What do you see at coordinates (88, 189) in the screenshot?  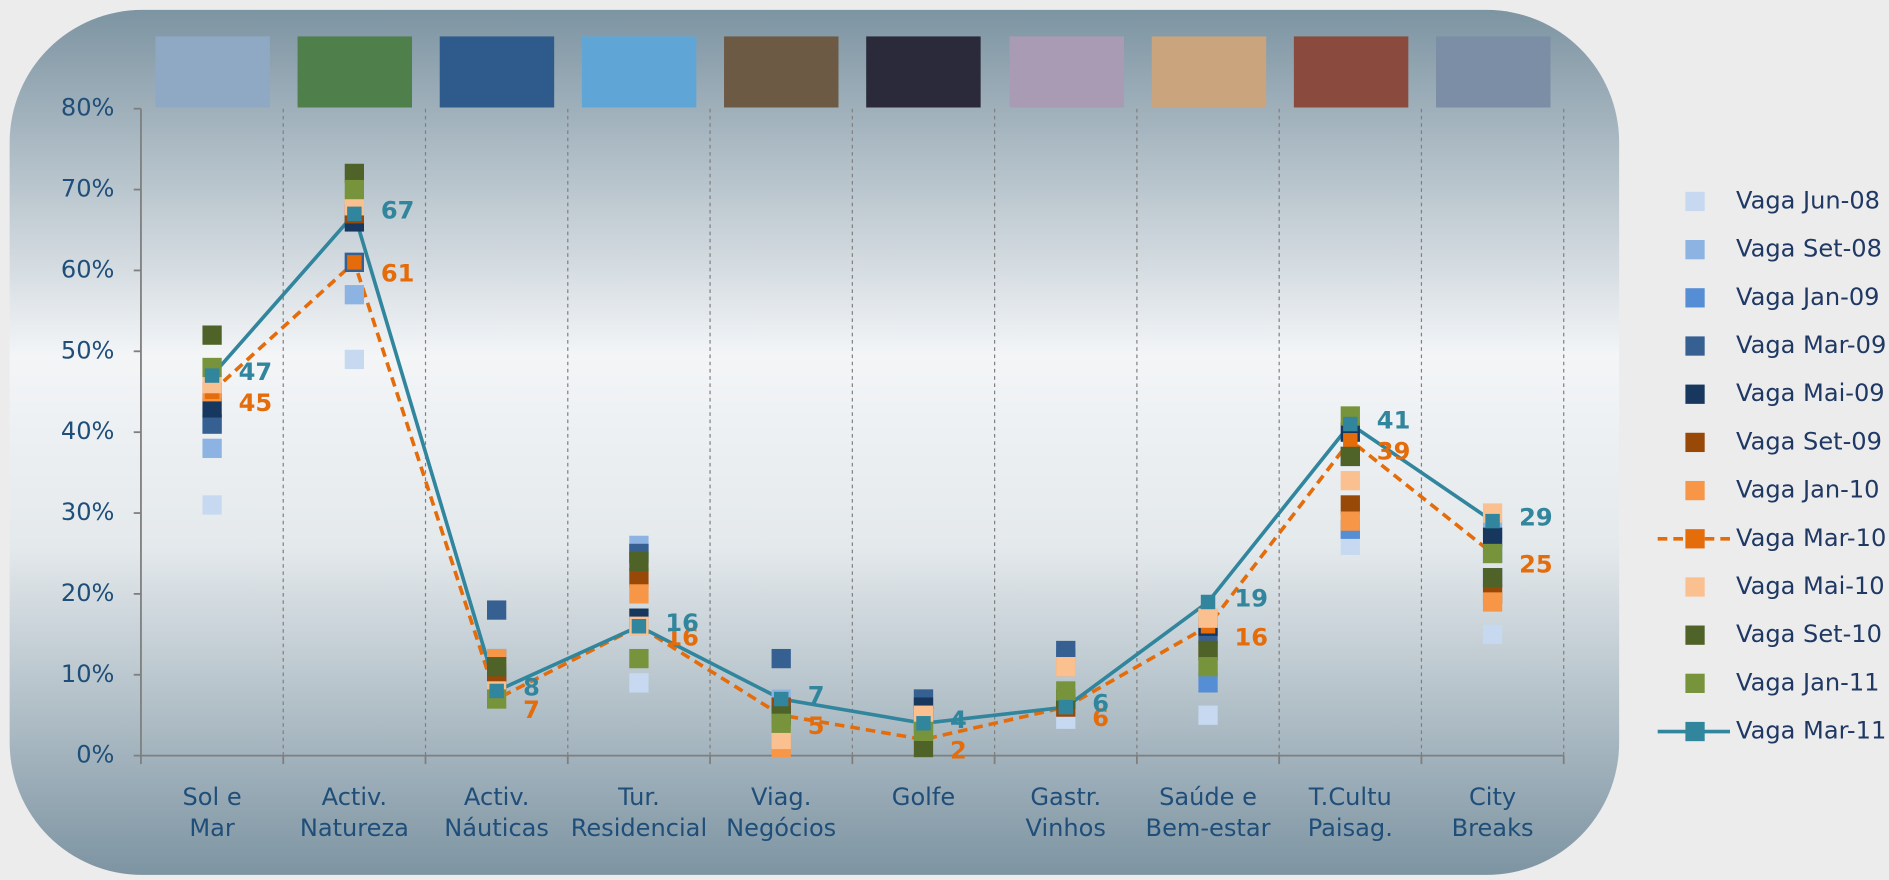 I see `y-tick-label: 70%` at bounding box center [88, 189].